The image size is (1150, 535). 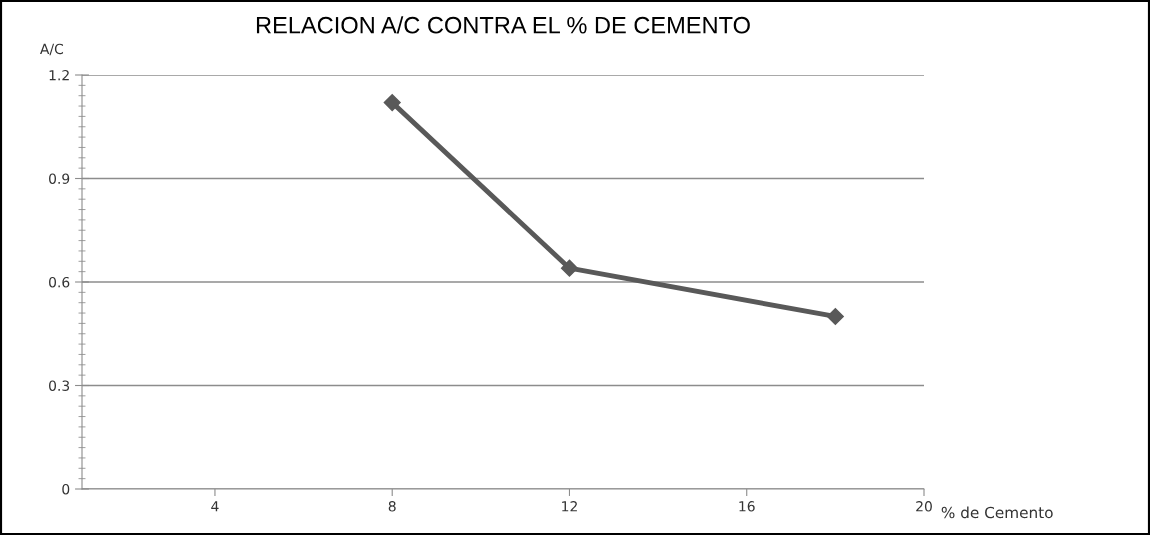 What do you see at coordinates (59, 385) in the screenshot?
I see `y-tick-label: 0.3` at bounding box center [59, 385].